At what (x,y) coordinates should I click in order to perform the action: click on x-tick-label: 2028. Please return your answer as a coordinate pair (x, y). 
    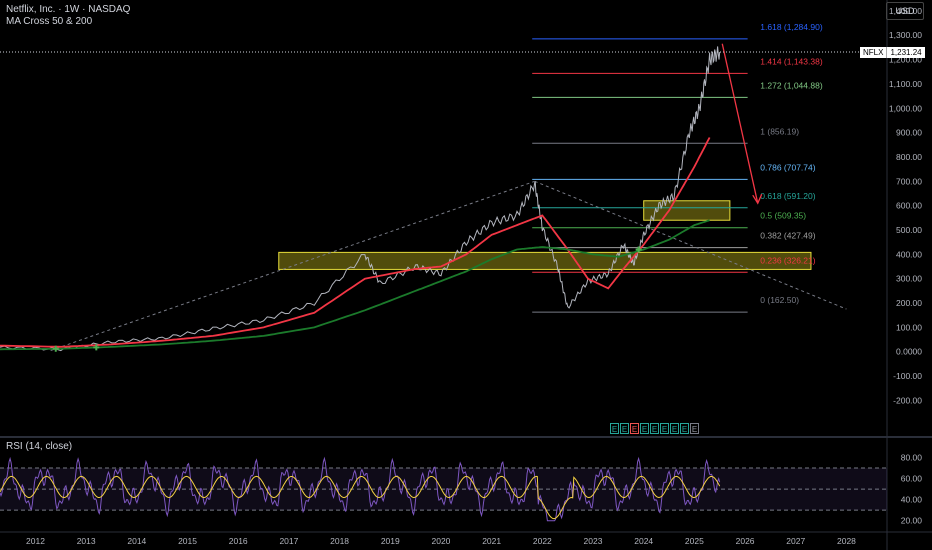
    Looking at the image, I should click on (846, 541).